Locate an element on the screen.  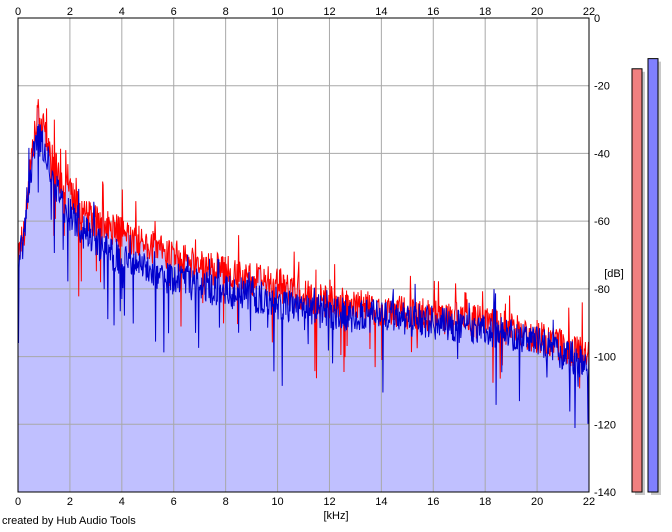
x-tick-label-top: 0 is located at coordinates (18, 12).